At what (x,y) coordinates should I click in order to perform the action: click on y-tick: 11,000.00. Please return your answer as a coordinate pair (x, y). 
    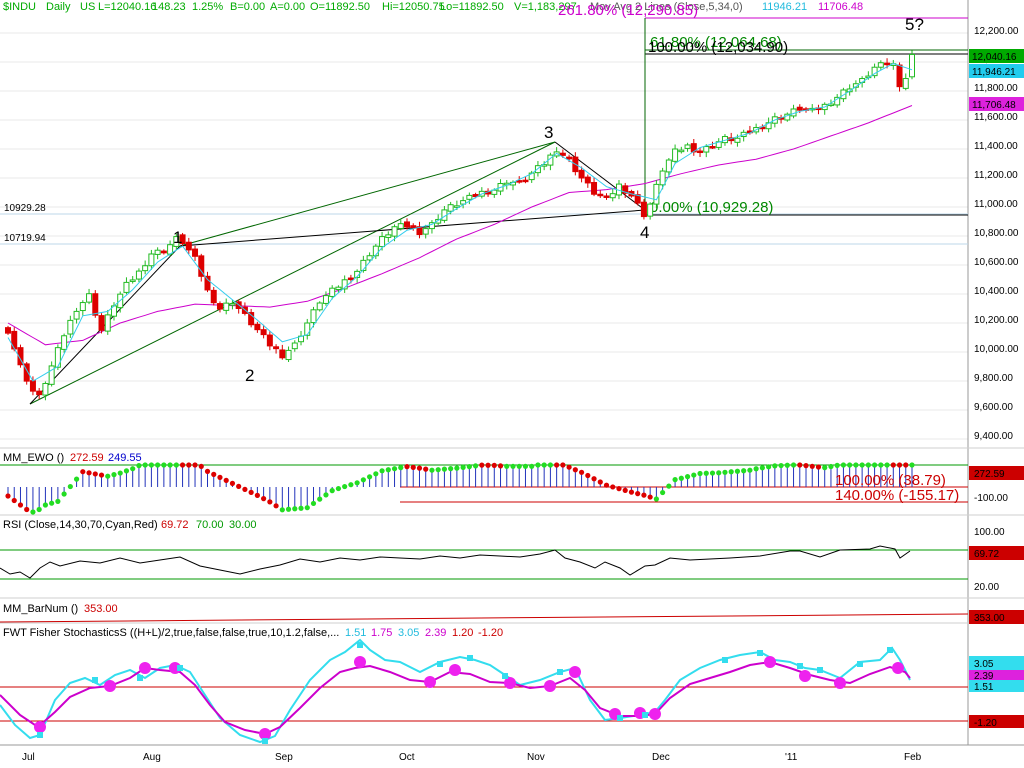
    Looking at the image, I should click on (996, 204).